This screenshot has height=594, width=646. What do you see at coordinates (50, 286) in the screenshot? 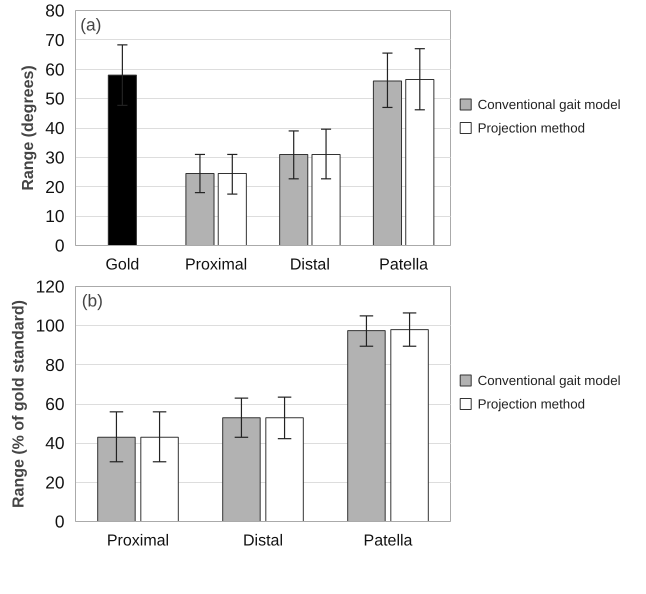
I see `y-tick-label: 120` at bounding box center [50, 286].